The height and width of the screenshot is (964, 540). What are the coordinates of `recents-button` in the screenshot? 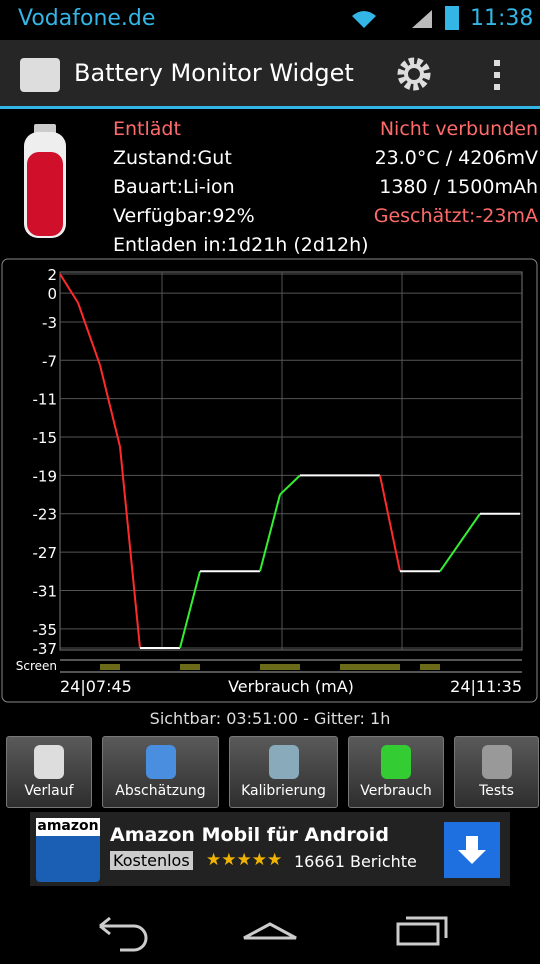 It's located at (422, 931).